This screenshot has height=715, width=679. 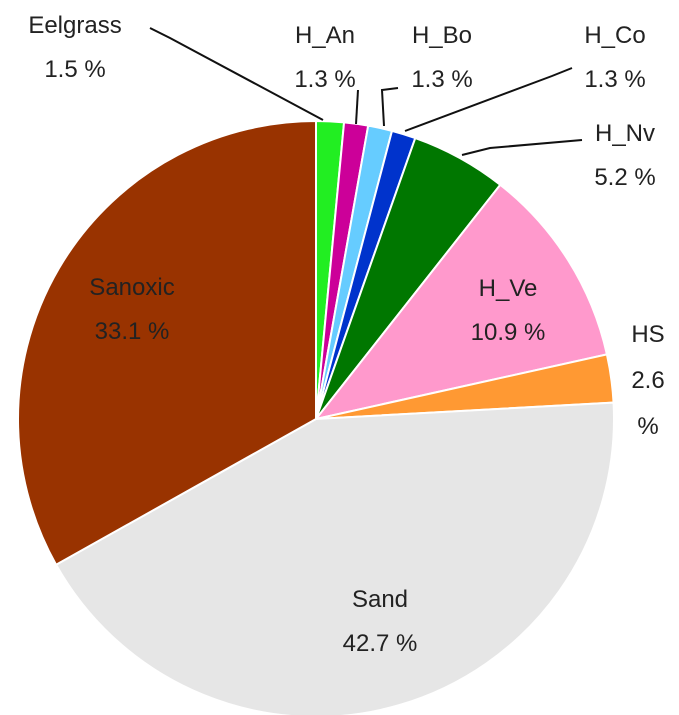 What do you see at coordinates (624, 156) in the screenshot?
I see `slice-label: H_Nv 5.2 %` at bounding box center [624, 156].